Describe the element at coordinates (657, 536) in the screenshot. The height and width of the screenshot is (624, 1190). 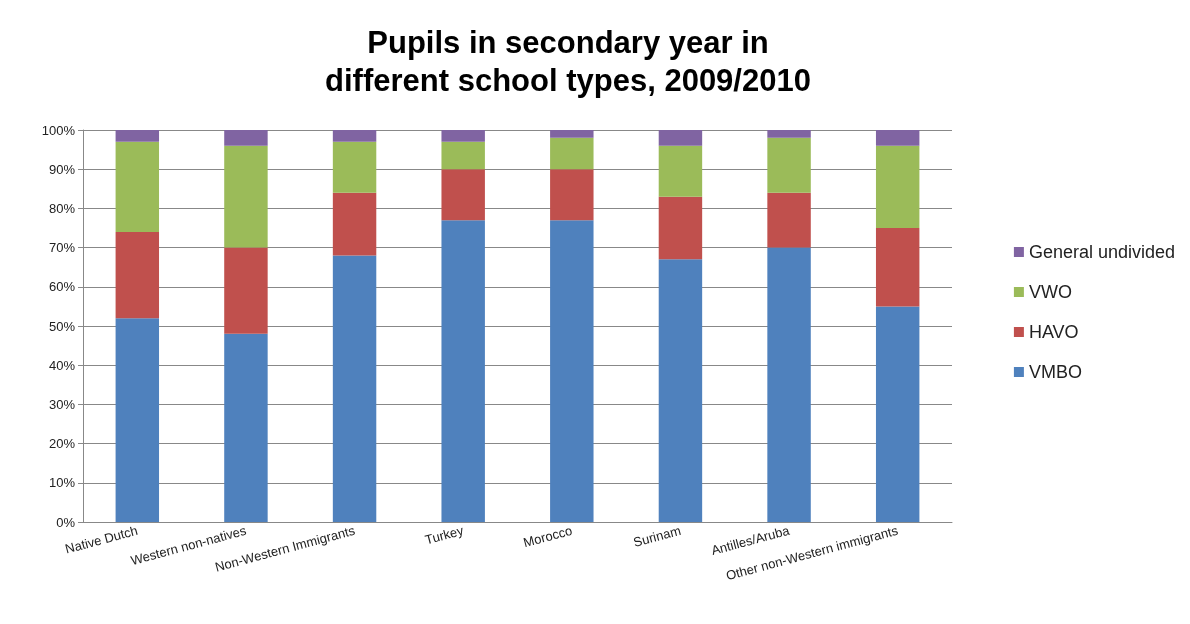
I see `x-tick-label: Surinam` at that location.